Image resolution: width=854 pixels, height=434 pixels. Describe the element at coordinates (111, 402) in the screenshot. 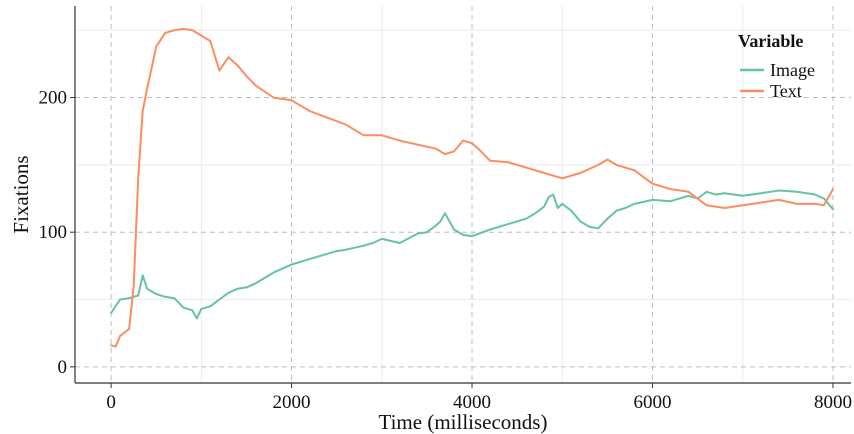

I see `x-tick-label: 0` at that location.